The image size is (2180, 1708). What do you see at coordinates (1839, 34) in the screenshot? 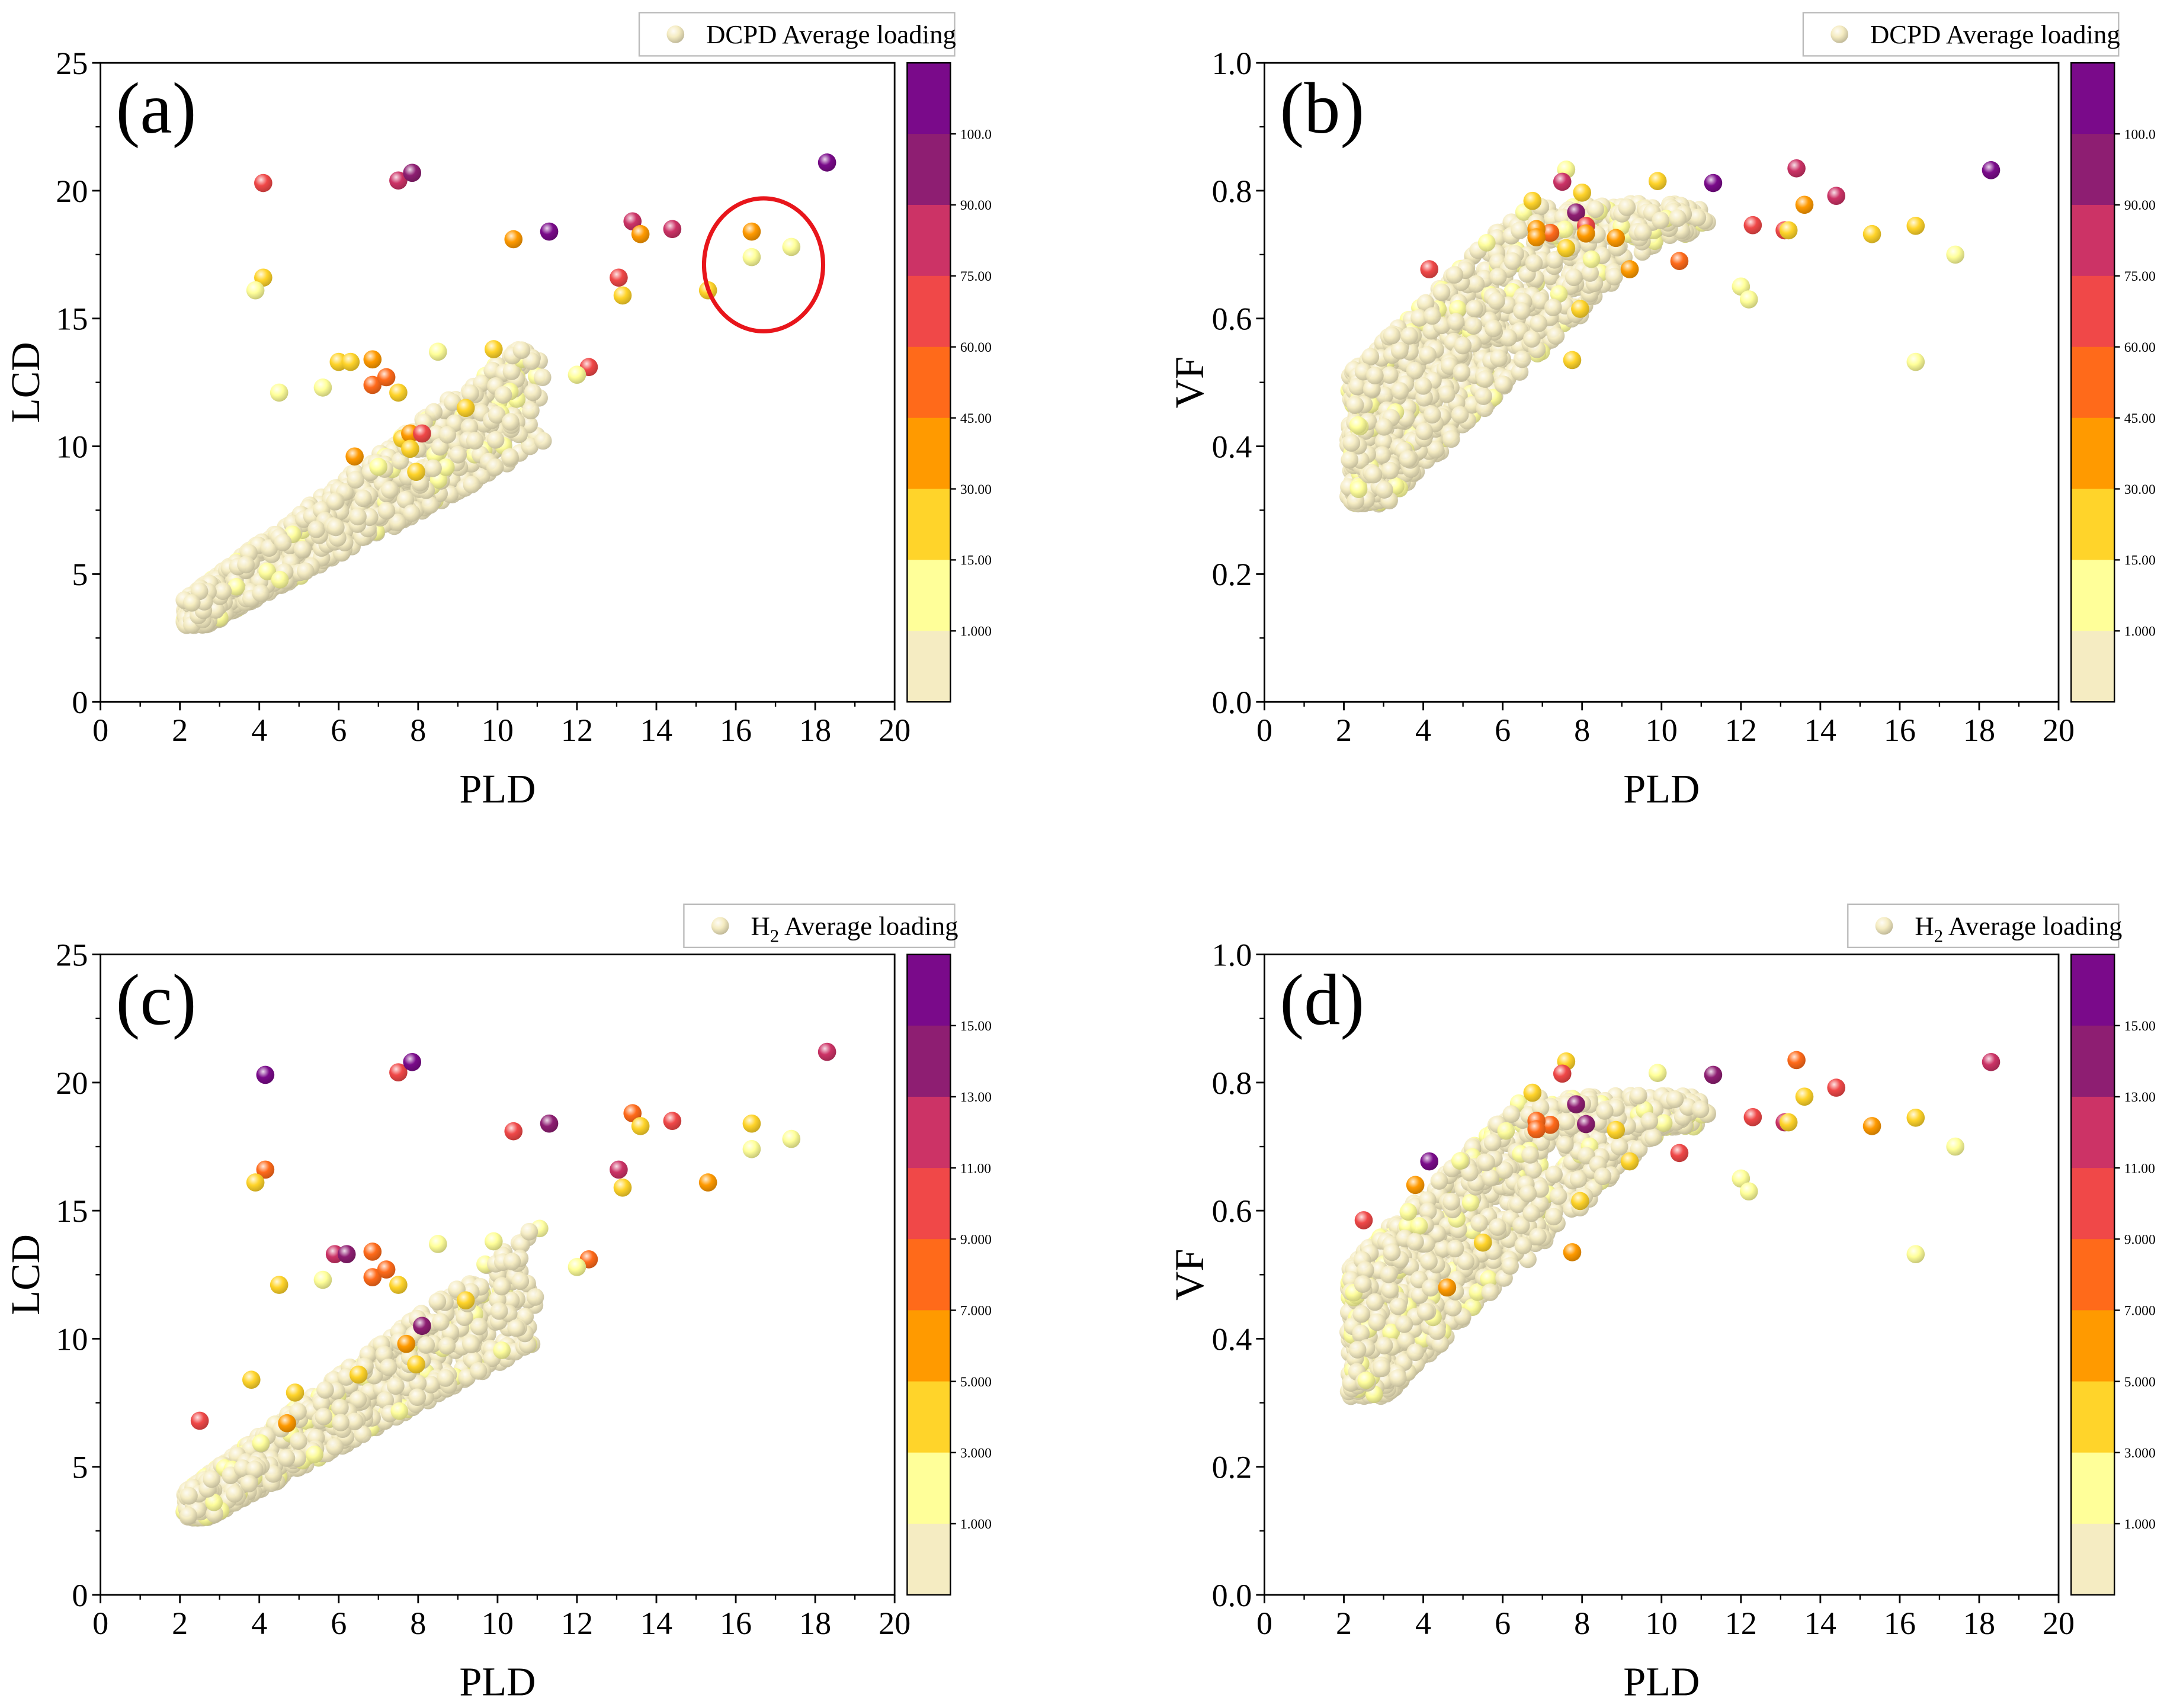
I see `legend-marker` at bounding box center [1839, 34].